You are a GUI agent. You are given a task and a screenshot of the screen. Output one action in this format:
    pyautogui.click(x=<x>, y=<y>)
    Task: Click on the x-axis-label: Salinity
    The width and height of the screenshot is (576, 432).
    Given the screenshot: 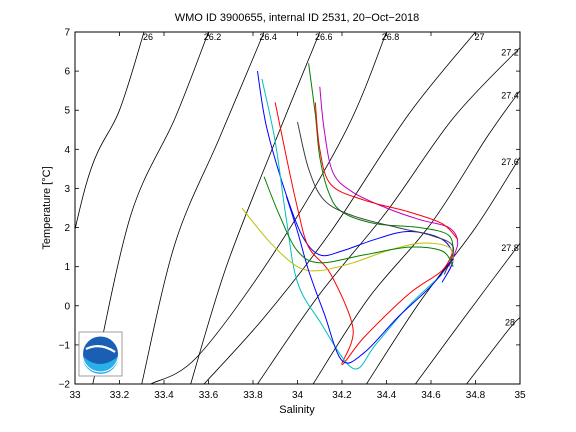 What is the action you would take?
    pyautogui.click(x=297, y=410)
    